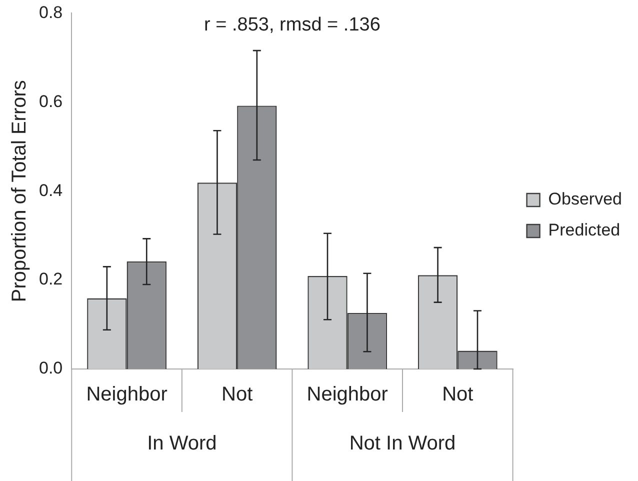 This screenshot has width=638, height=481. What do you see at coordinates (292, 25) in the screenshot?
I see `chart-title: r = .853, rmsd = .136` at bounding box center [292, 25].